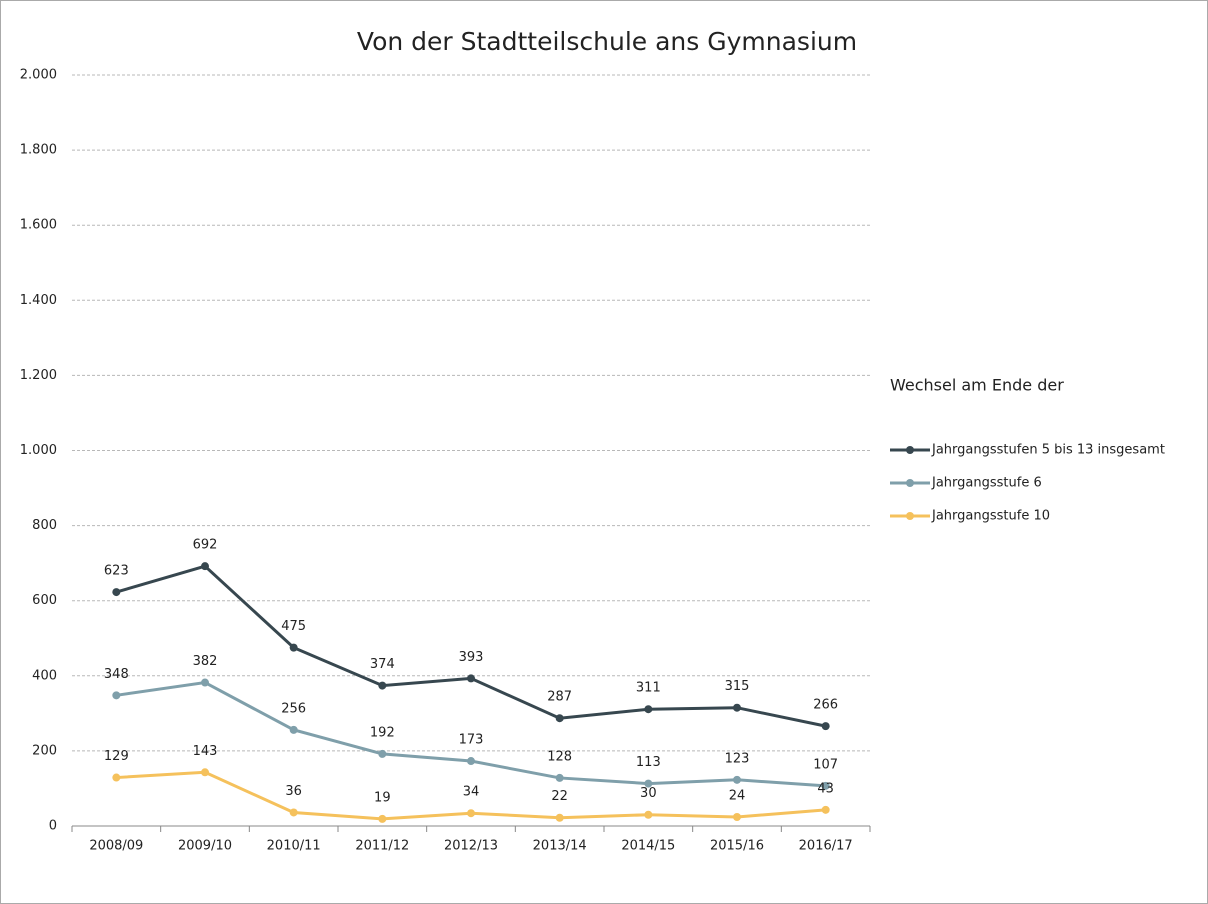  Describe the element at coordinates (559, 756) in the screenshot. I see `data-label: 128` at that location.